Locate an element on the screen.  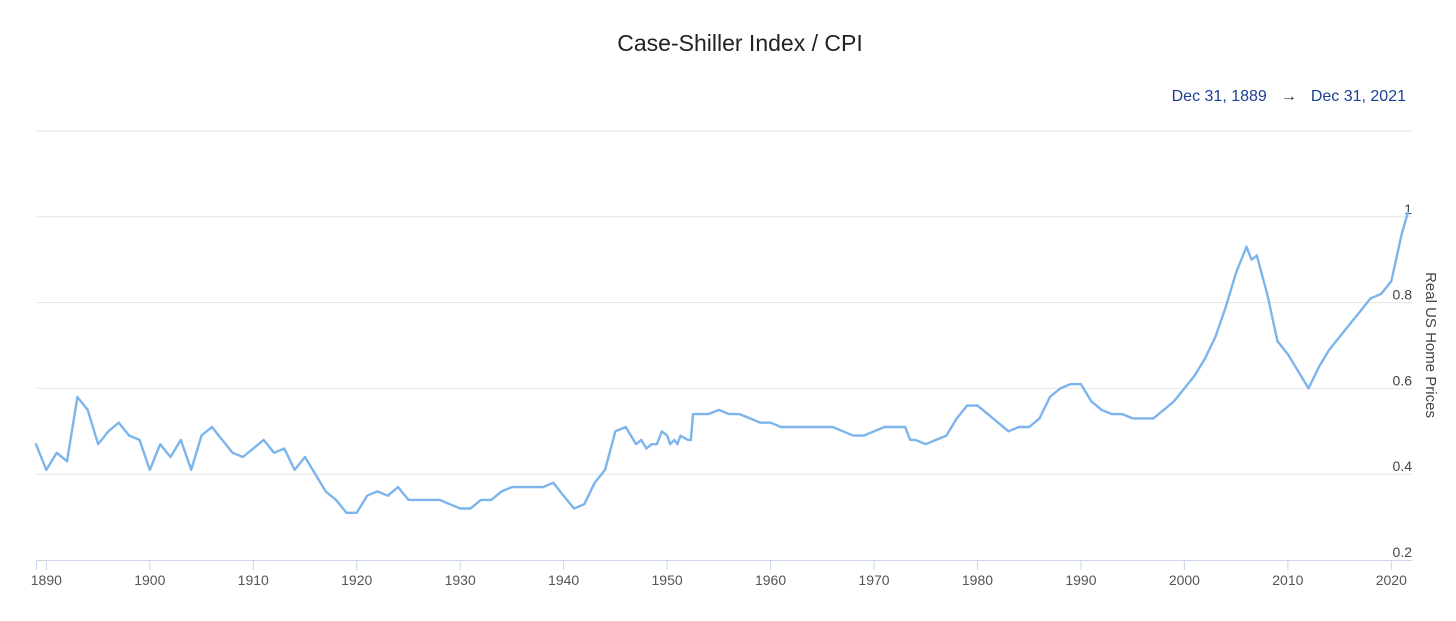
y-tick-labels: 0.2 0.4 0.6 0.8 1 is located at coordinates (1403, 380).